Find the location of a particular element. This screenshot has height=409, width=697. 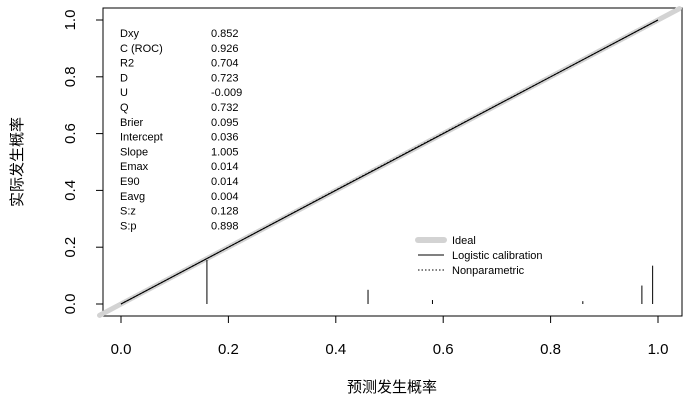

x-axis-label: 预测发生概率 is located at coordinates (392, 387).